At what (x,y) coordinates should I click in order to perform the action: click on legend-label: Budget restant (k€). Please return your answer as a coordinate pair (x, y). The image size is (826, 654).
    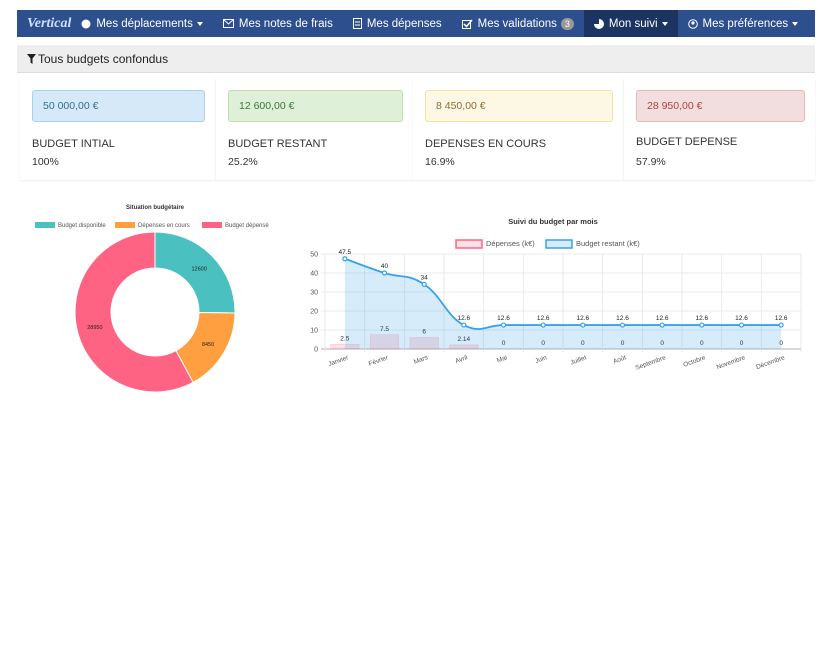
    Looking at the image, I should click on (608, 243).